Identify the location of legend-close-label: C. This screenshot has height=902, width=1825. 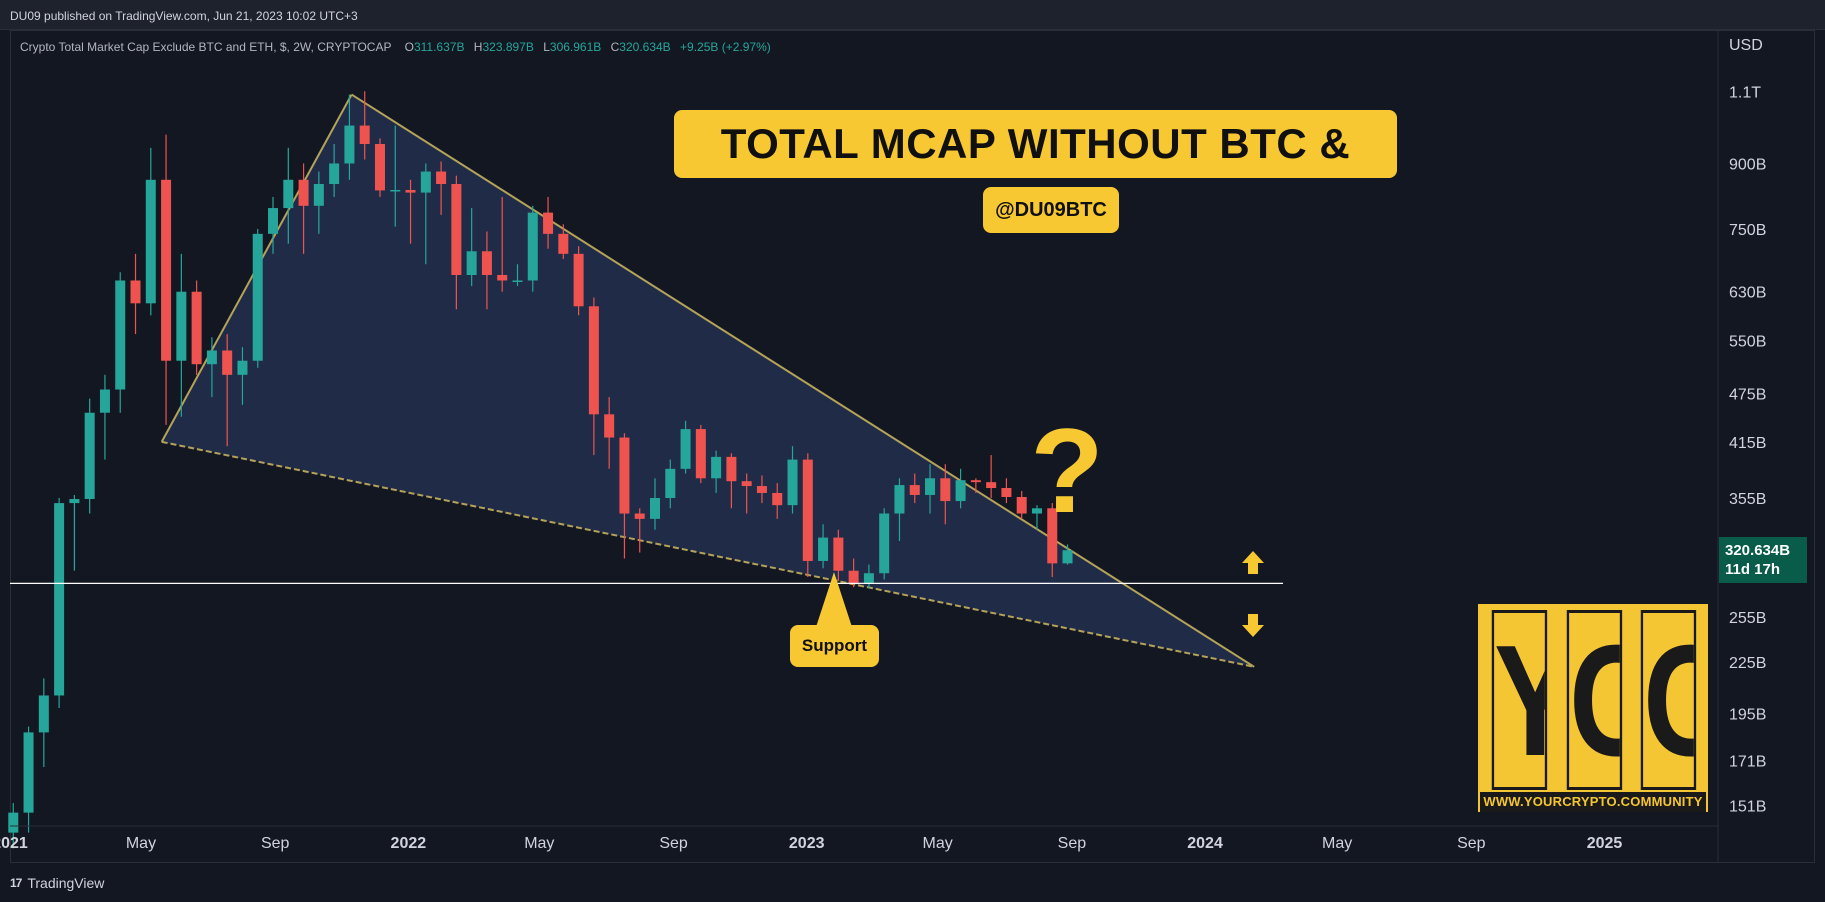
(615, 47).